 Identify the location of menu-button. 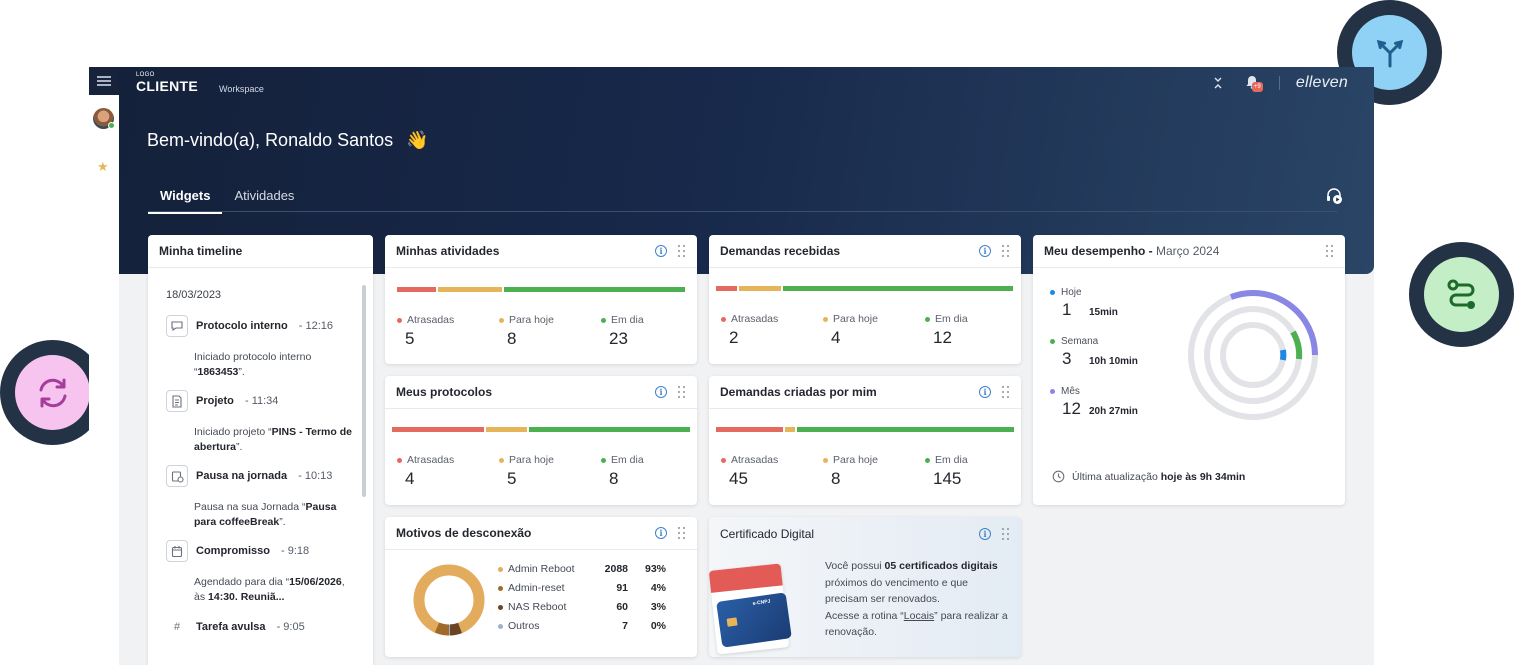
(104, 81).